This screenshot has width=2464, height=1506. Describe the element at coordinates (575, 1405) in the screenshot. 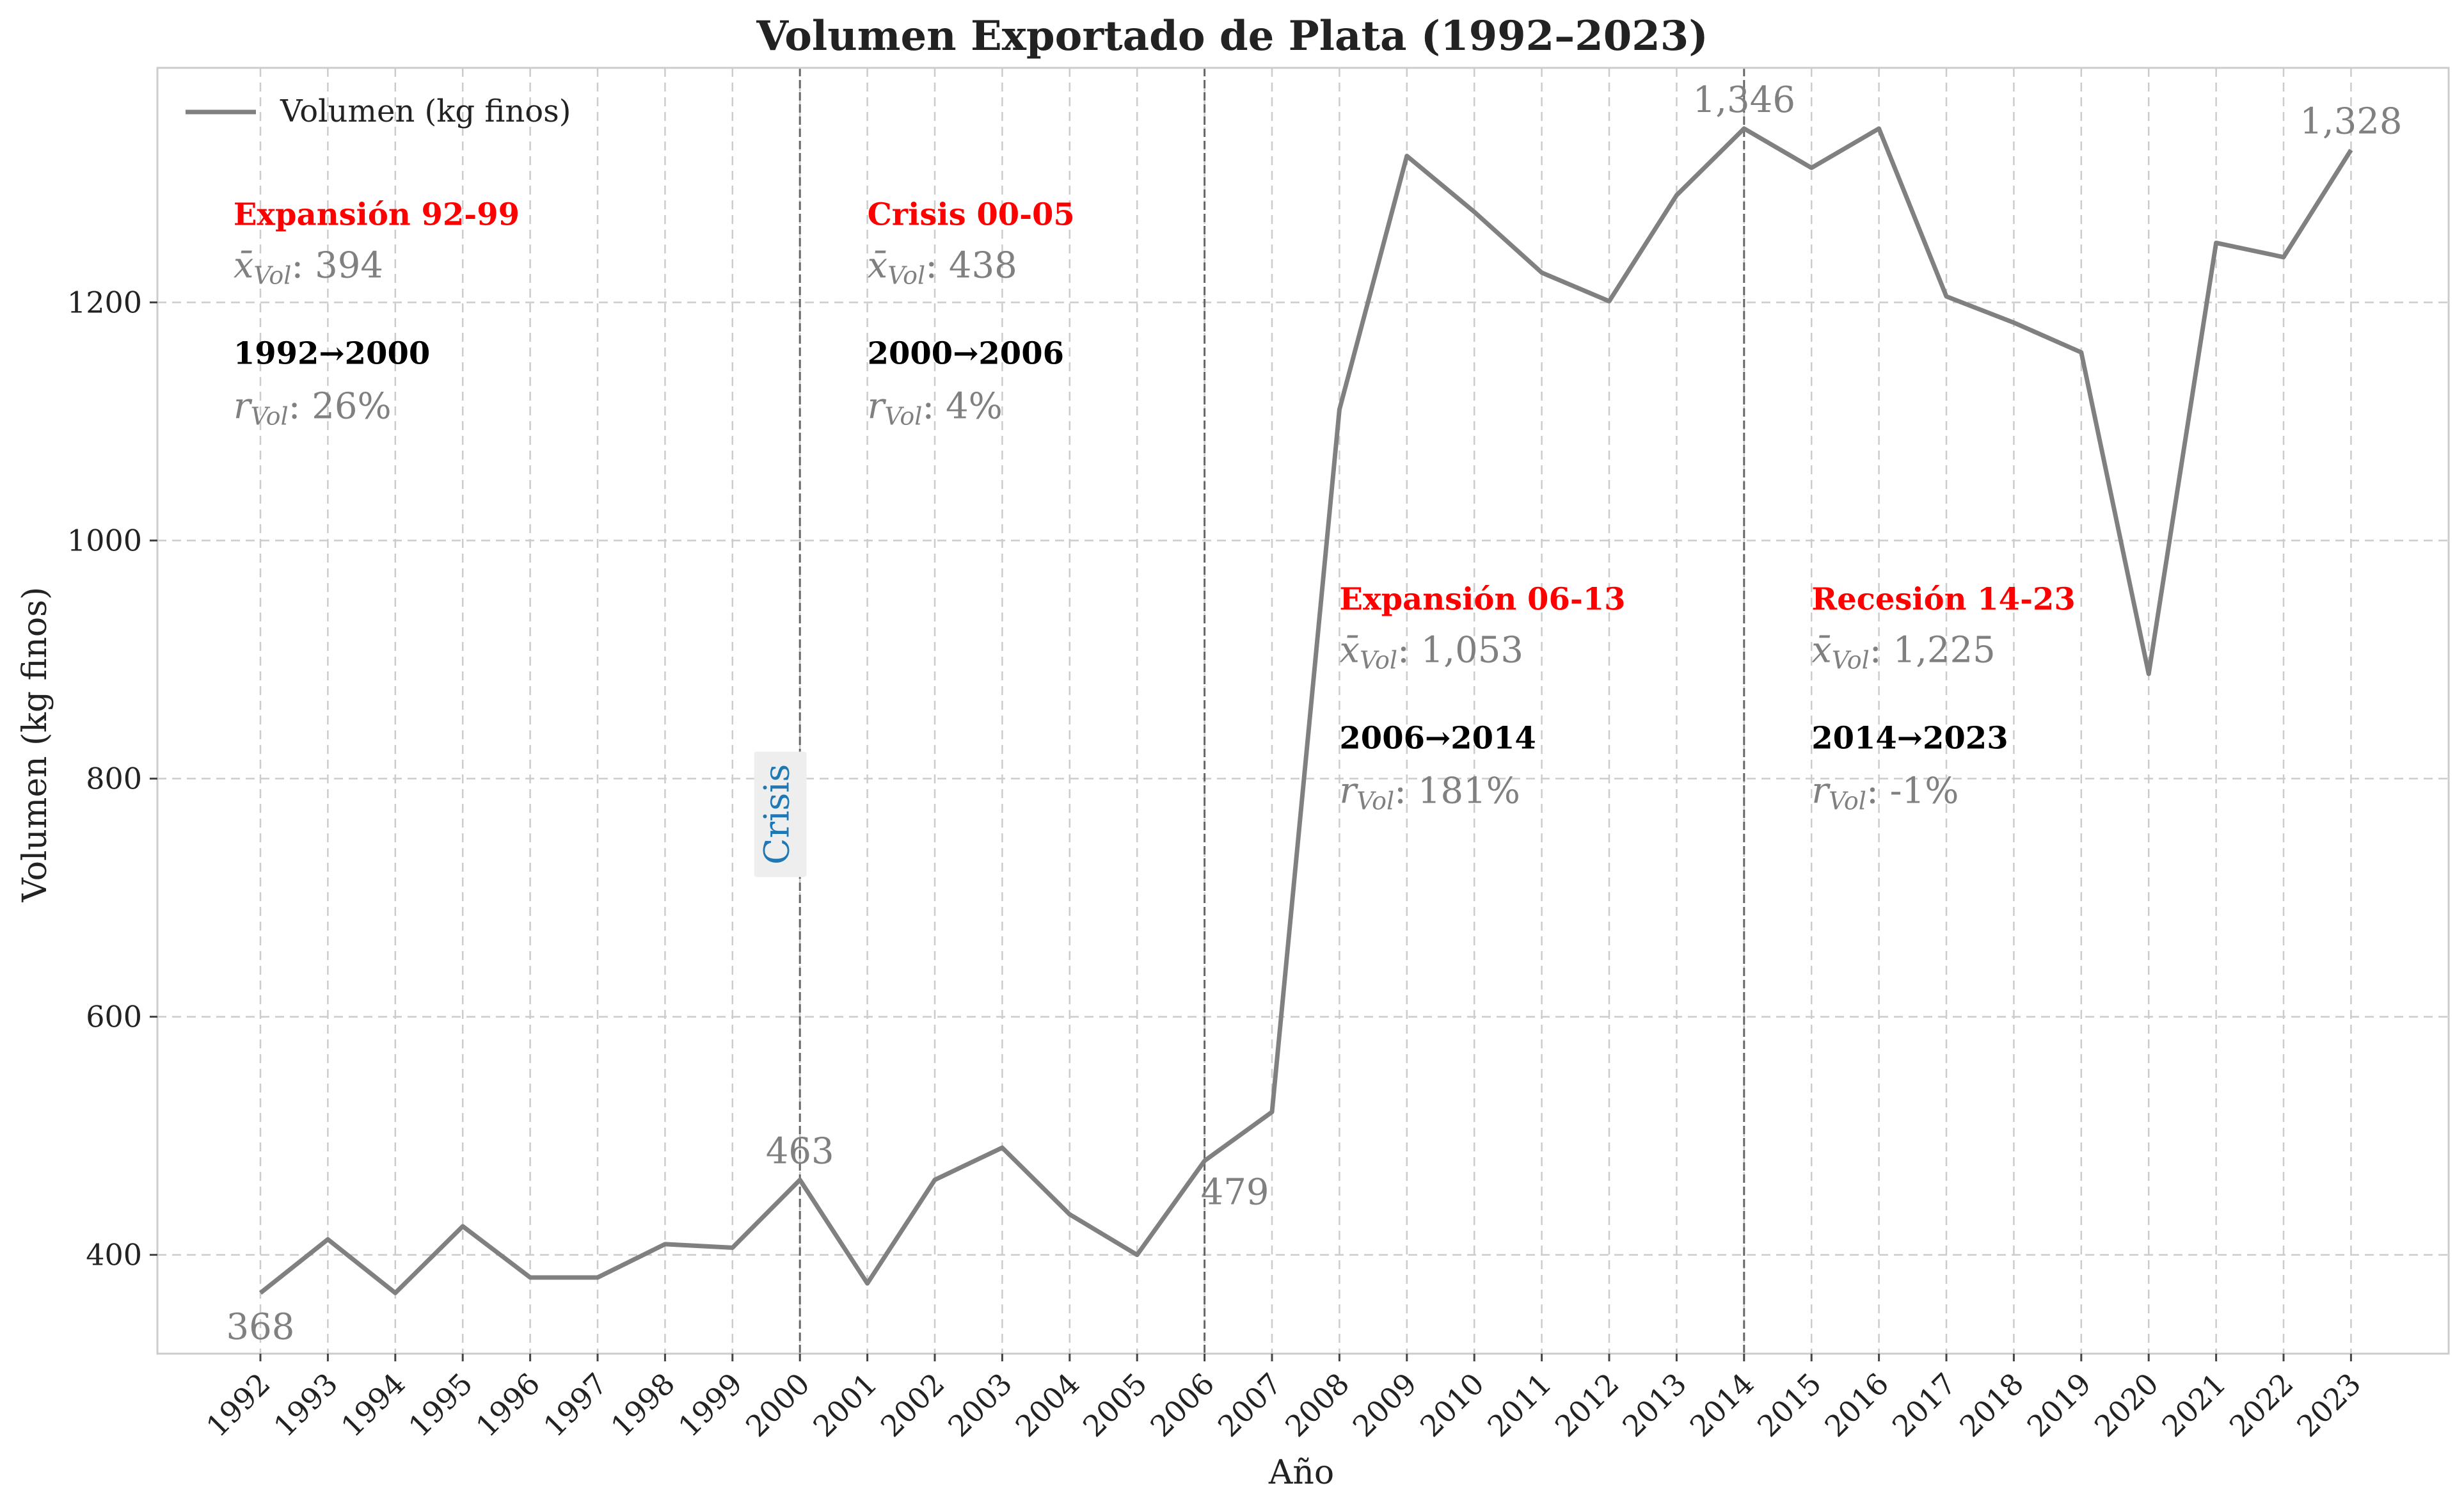

I see `x-tick-label: 1997` at that location.